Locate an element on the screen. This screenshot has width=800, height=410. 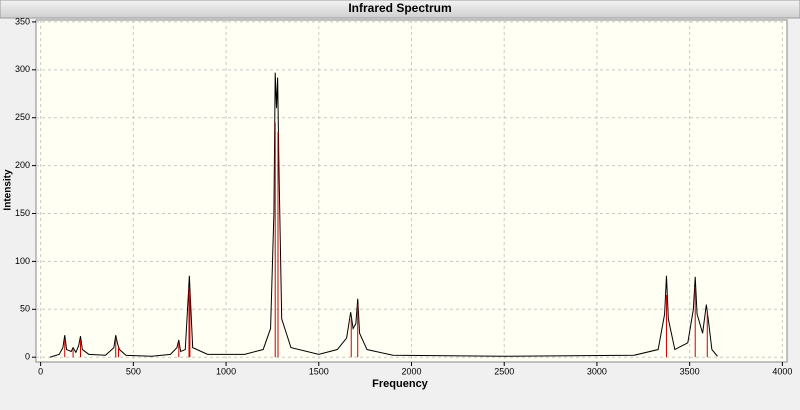
title-bar is located at coordinates (400, 9).